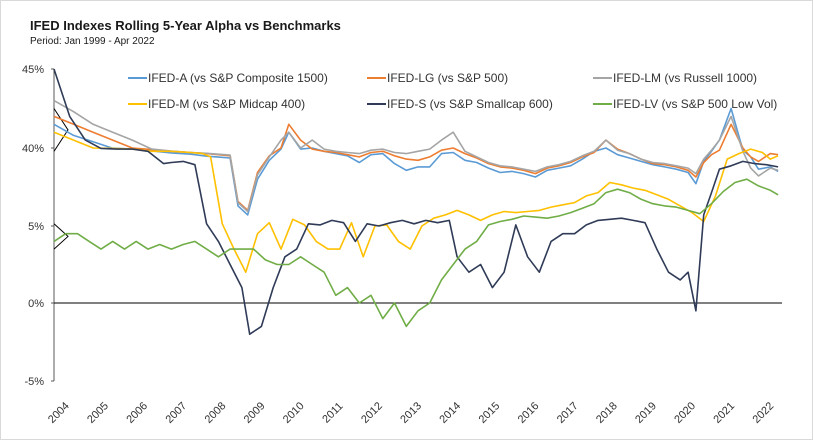 The width and height of the screenshot is (813, 440). What do you see at coordinates (36, 227) in the screenshot?
I see `y-tick-label: 5%` at bounding box center [36, 227].